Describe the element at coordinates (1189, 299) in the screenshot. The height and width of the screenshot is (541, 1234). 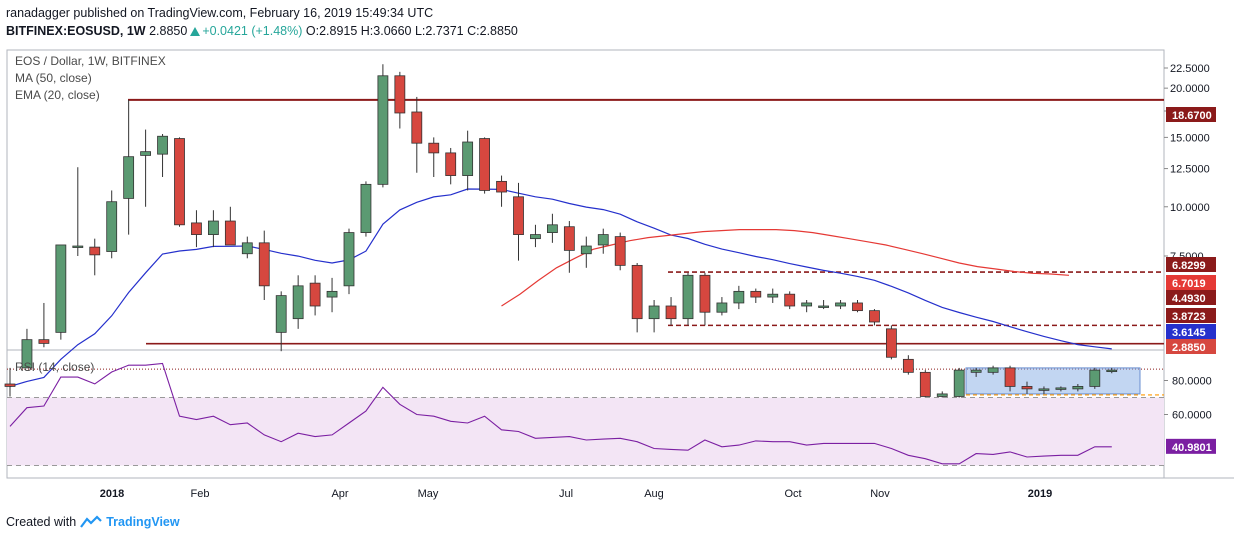
I see `price-label: 4.4930` at that location.